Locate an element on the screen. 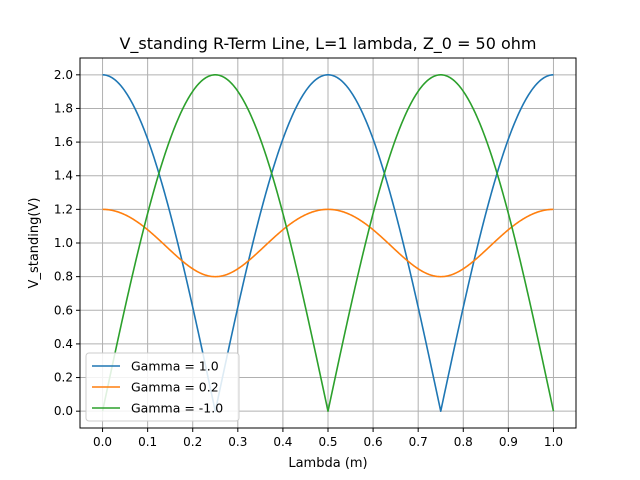 Image resolution: width=640 pixels, height=480 pixels. x-tick-label: 1.0 is located at coordinates (553, 442).